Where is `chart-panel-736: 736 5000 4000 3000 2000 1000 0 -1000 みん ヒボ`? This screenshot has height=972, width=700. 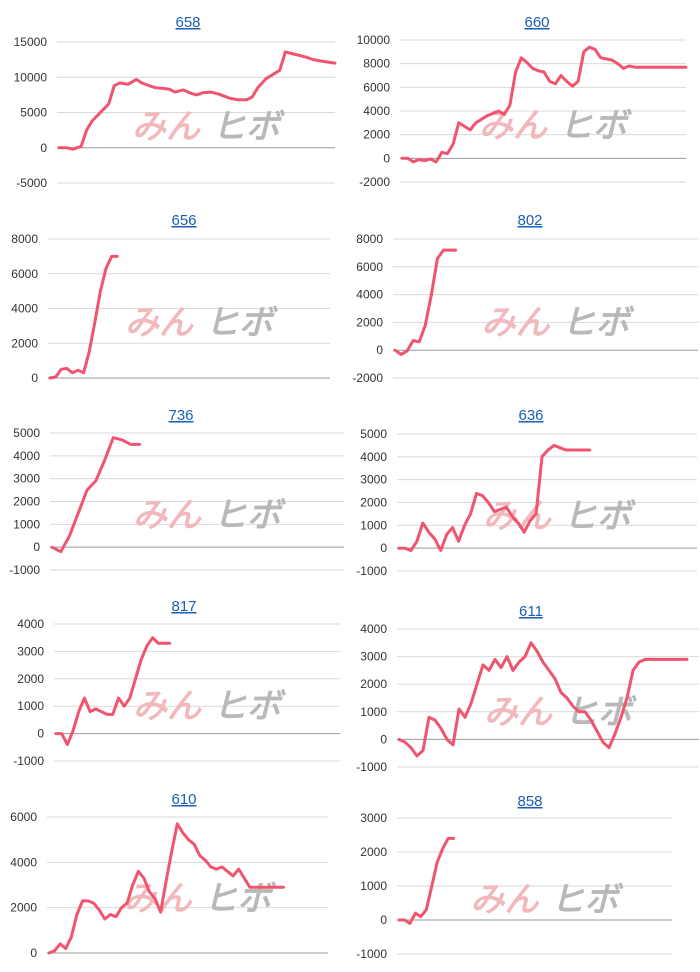 chart-panel-736: 736 5000 4000 3000 2000 1000 0 -1000 みん ヒボ is located at coordinates (176, 492).